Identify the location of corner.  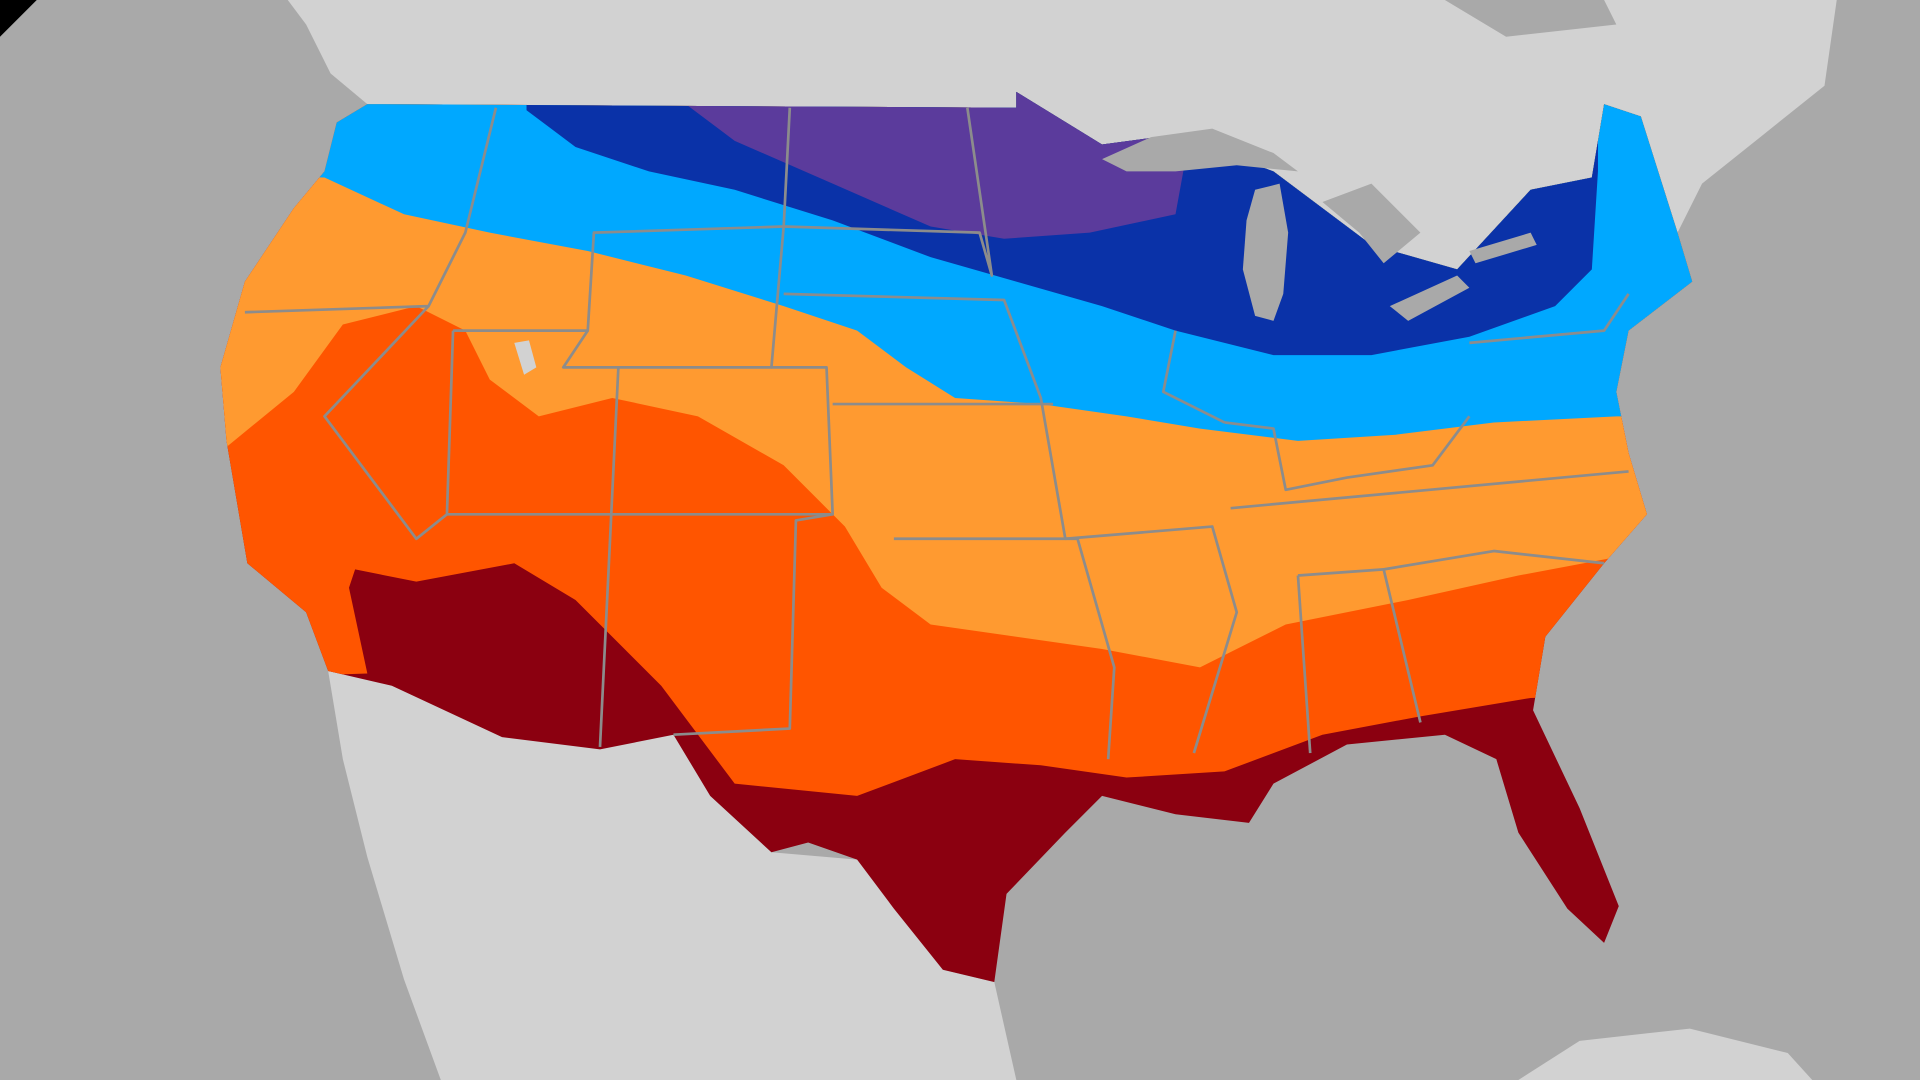
(18, 18).